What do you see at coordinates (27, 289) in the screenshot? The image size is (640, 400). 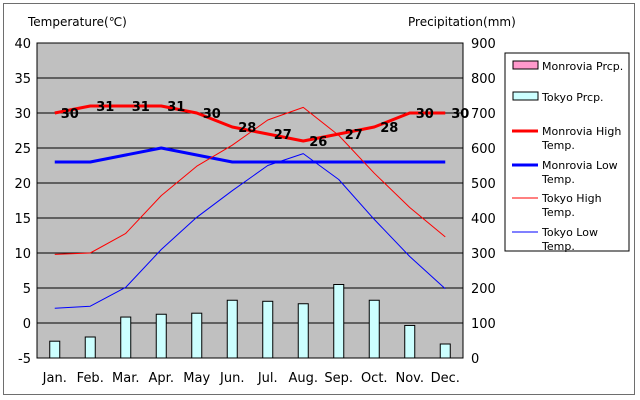 I see `left-tick-label: 5` at bounding box center [27, 289].